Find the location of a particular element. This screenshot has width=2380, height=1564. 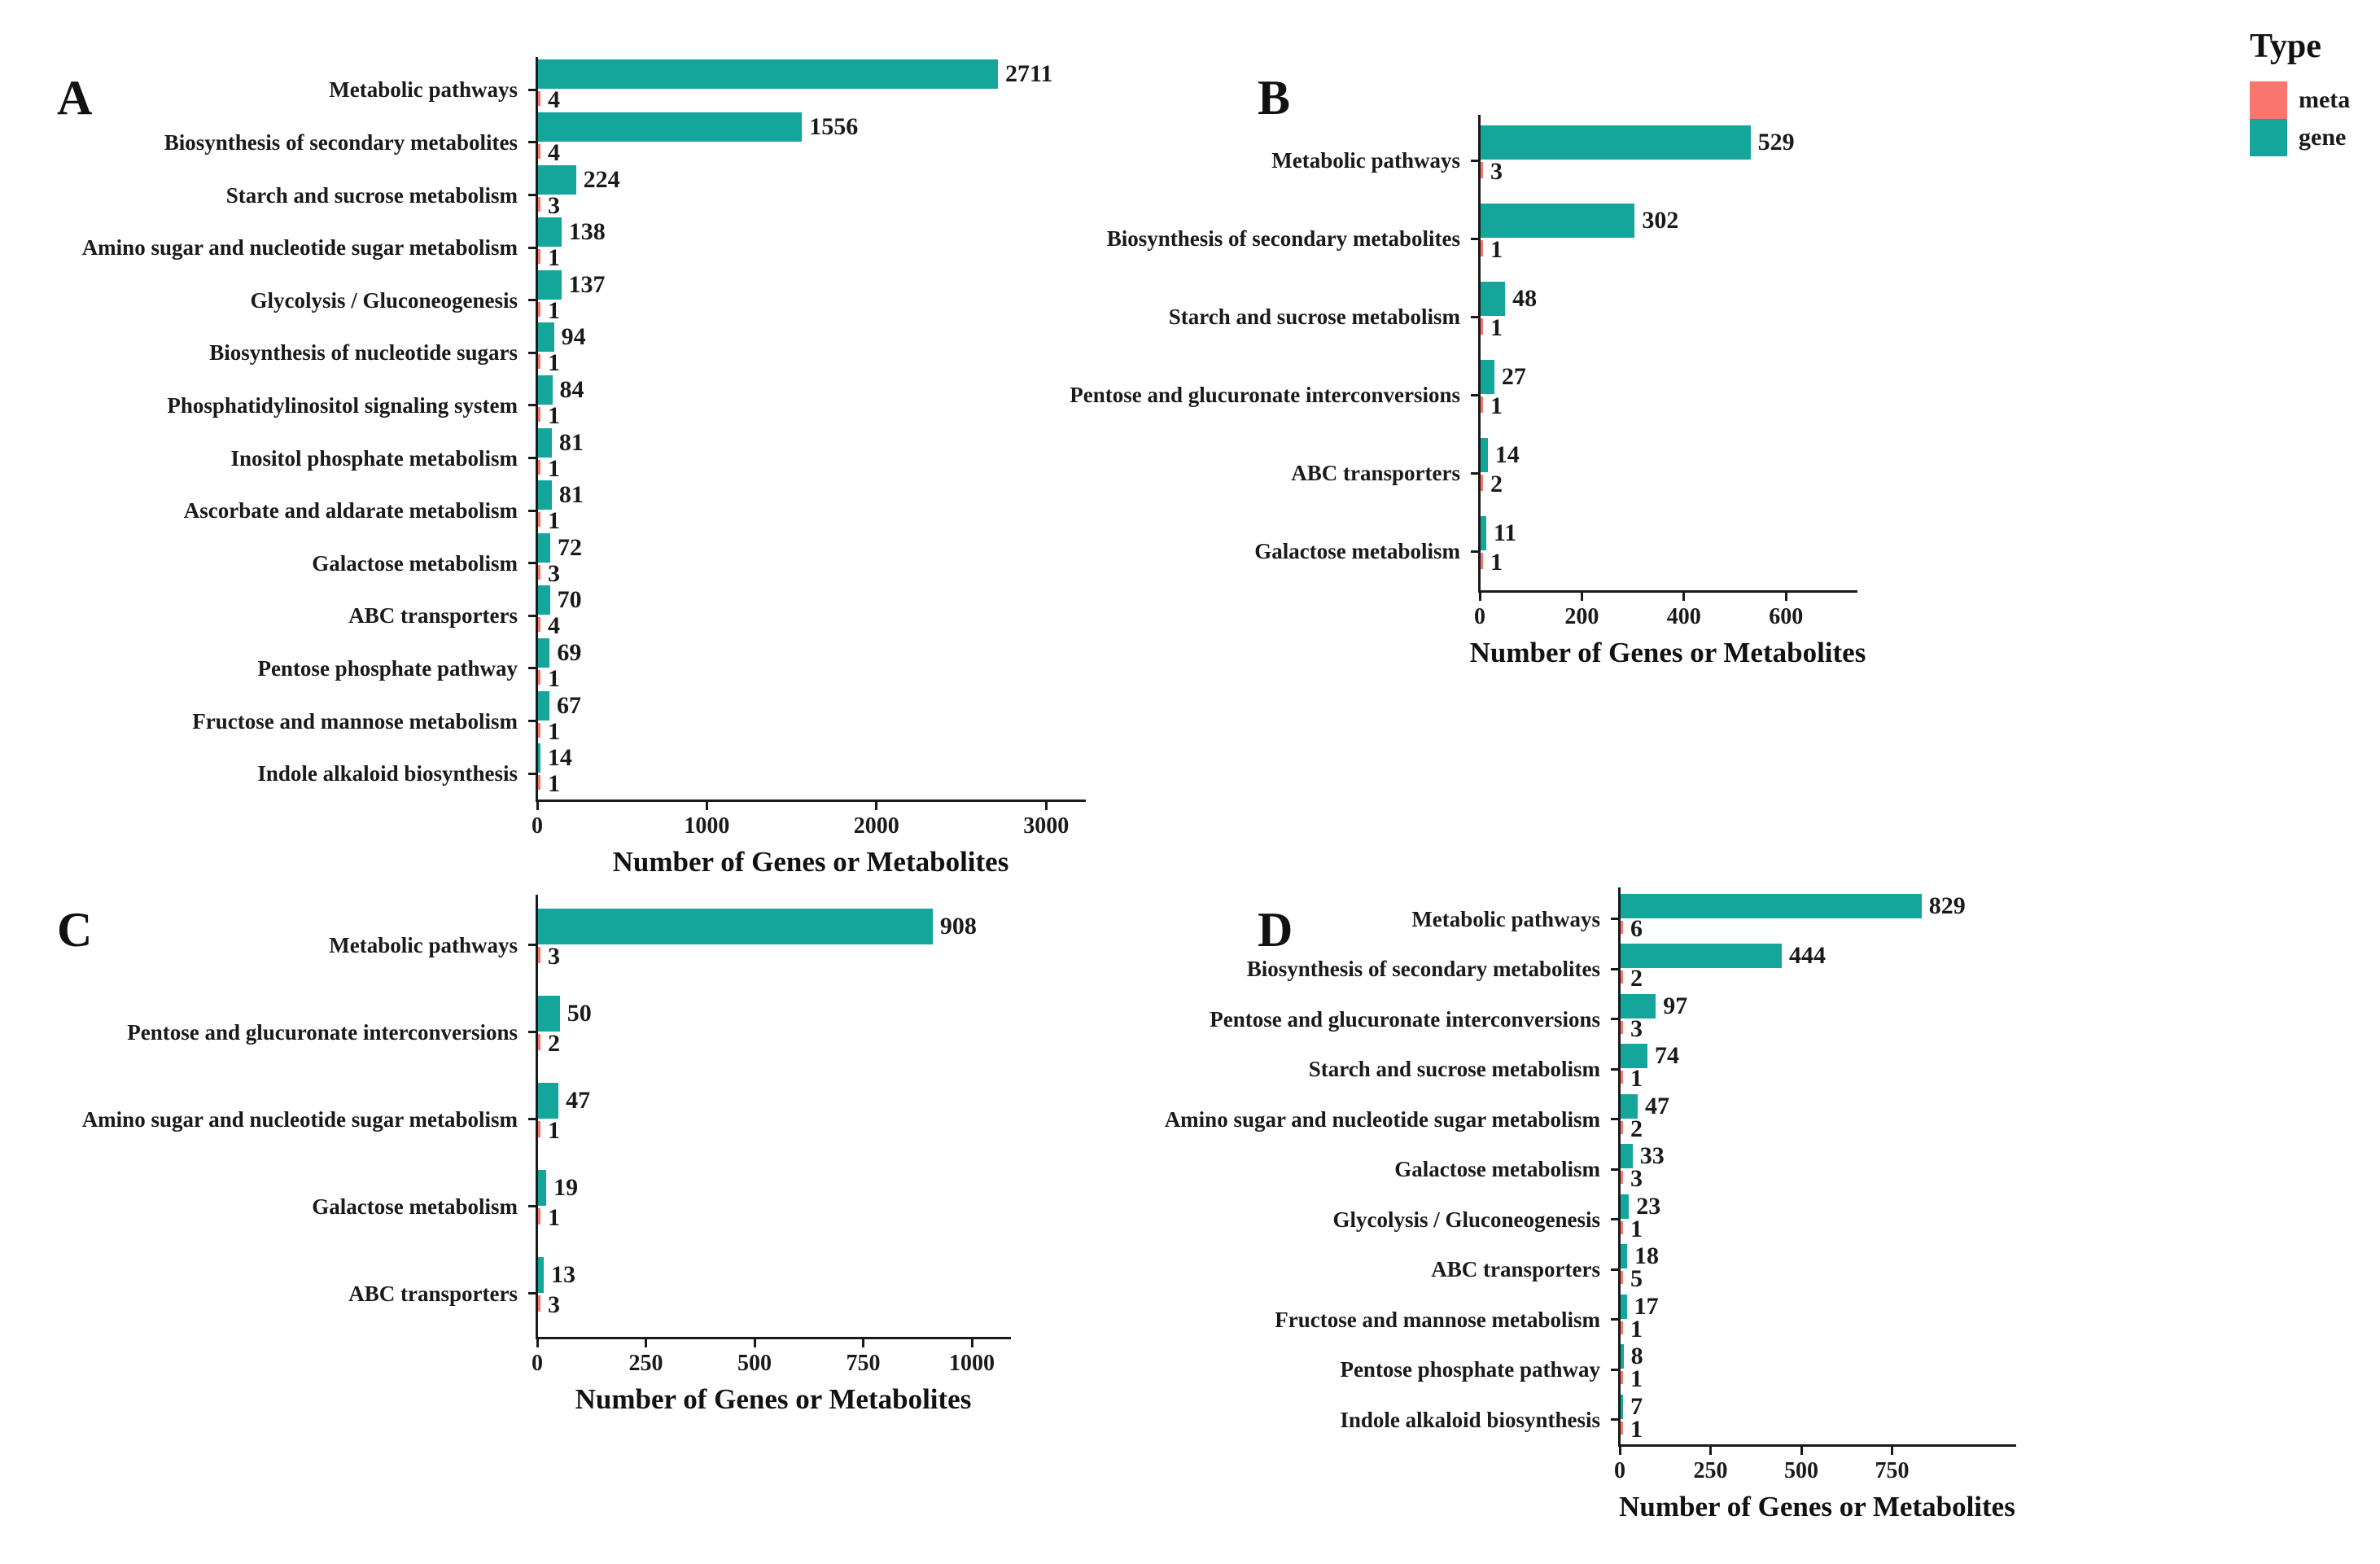

panel-letter-C: C is located at coordinates (75, 929).